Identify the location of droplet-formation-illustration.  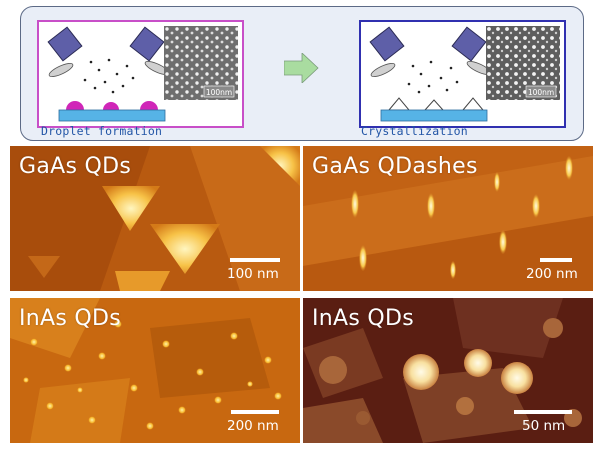
(108, 74).